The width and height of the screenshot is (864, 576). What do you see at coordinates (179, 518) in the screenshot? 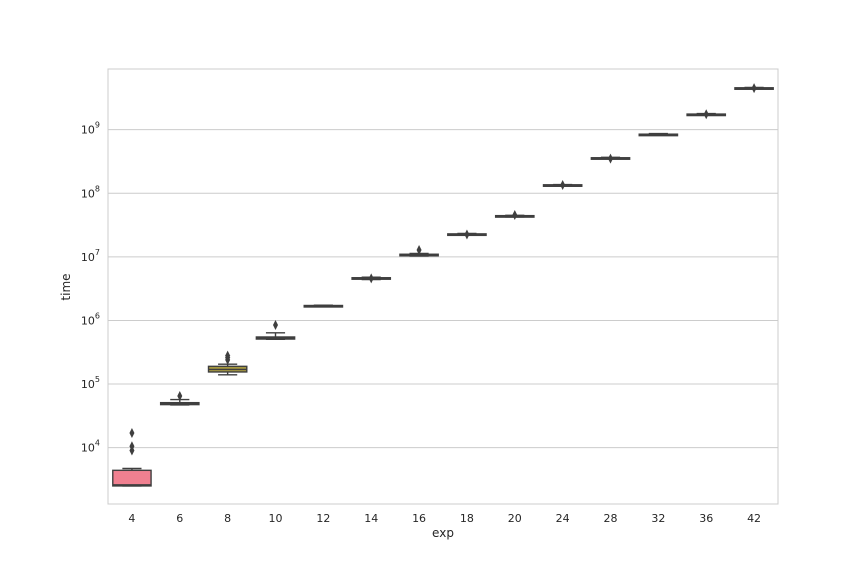
I see `x-tick-label: 6` at bounding box center [179, 518].